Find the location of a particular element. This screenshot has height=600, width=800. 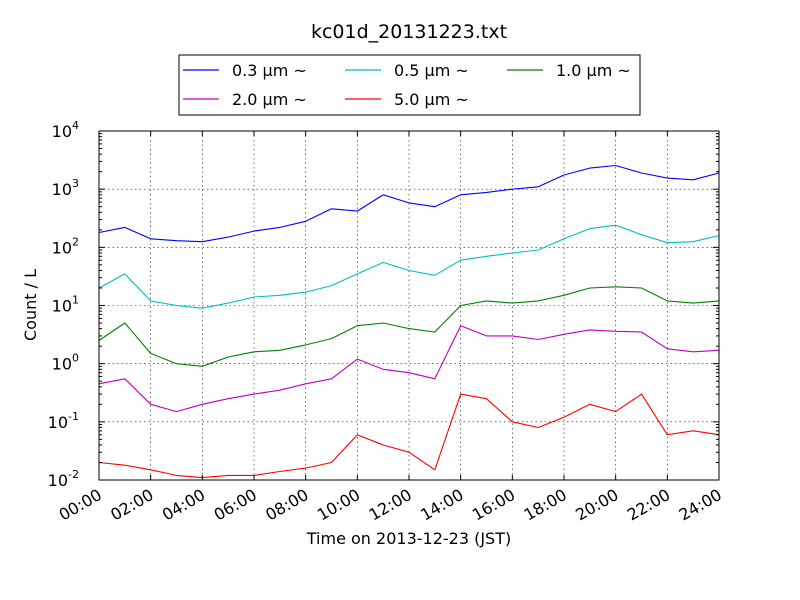

y-tick-label: 10² is located at coordinates (65, 246).